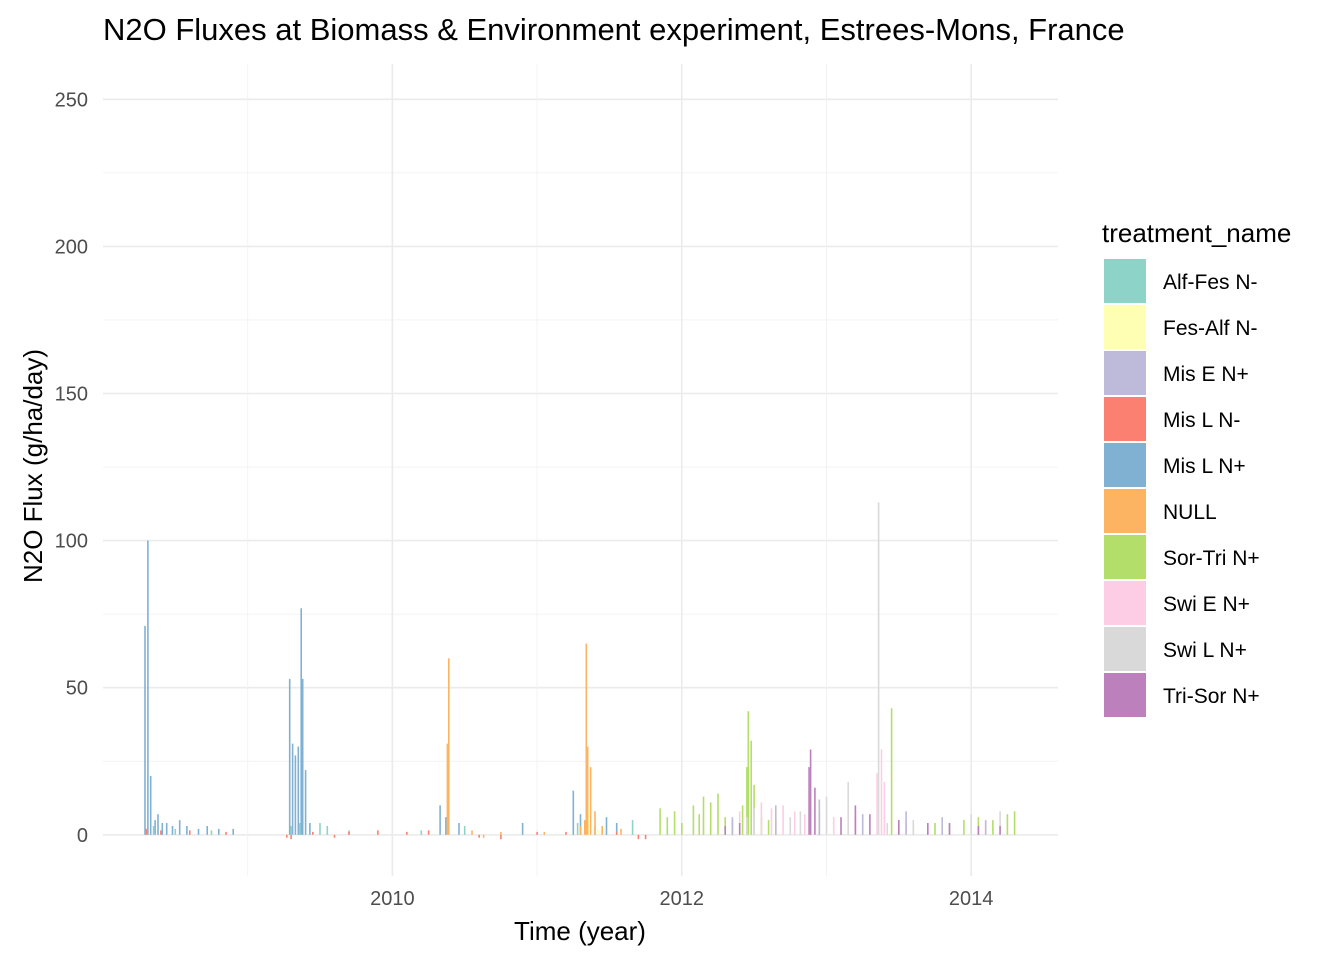 Image resolution: width=1344 pixels, height=960 pixels. Describe the element at coordinates (33, 466) in the screenshot. I see `y-axis-title: N2O Flux (g/ha/day)` at that location.